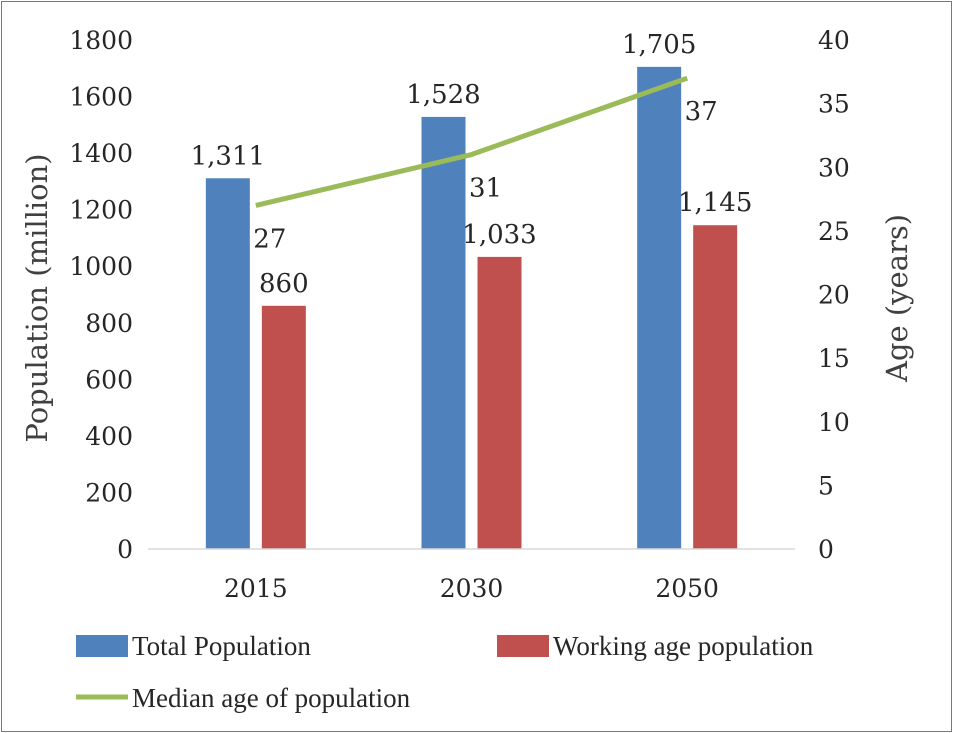 Image resolution: width=953 pixels, height=733 pixels. Describe the element at coordinates (37, 297) in the screenshot. I see `left-y-axis-title: Population (million)` at that location.